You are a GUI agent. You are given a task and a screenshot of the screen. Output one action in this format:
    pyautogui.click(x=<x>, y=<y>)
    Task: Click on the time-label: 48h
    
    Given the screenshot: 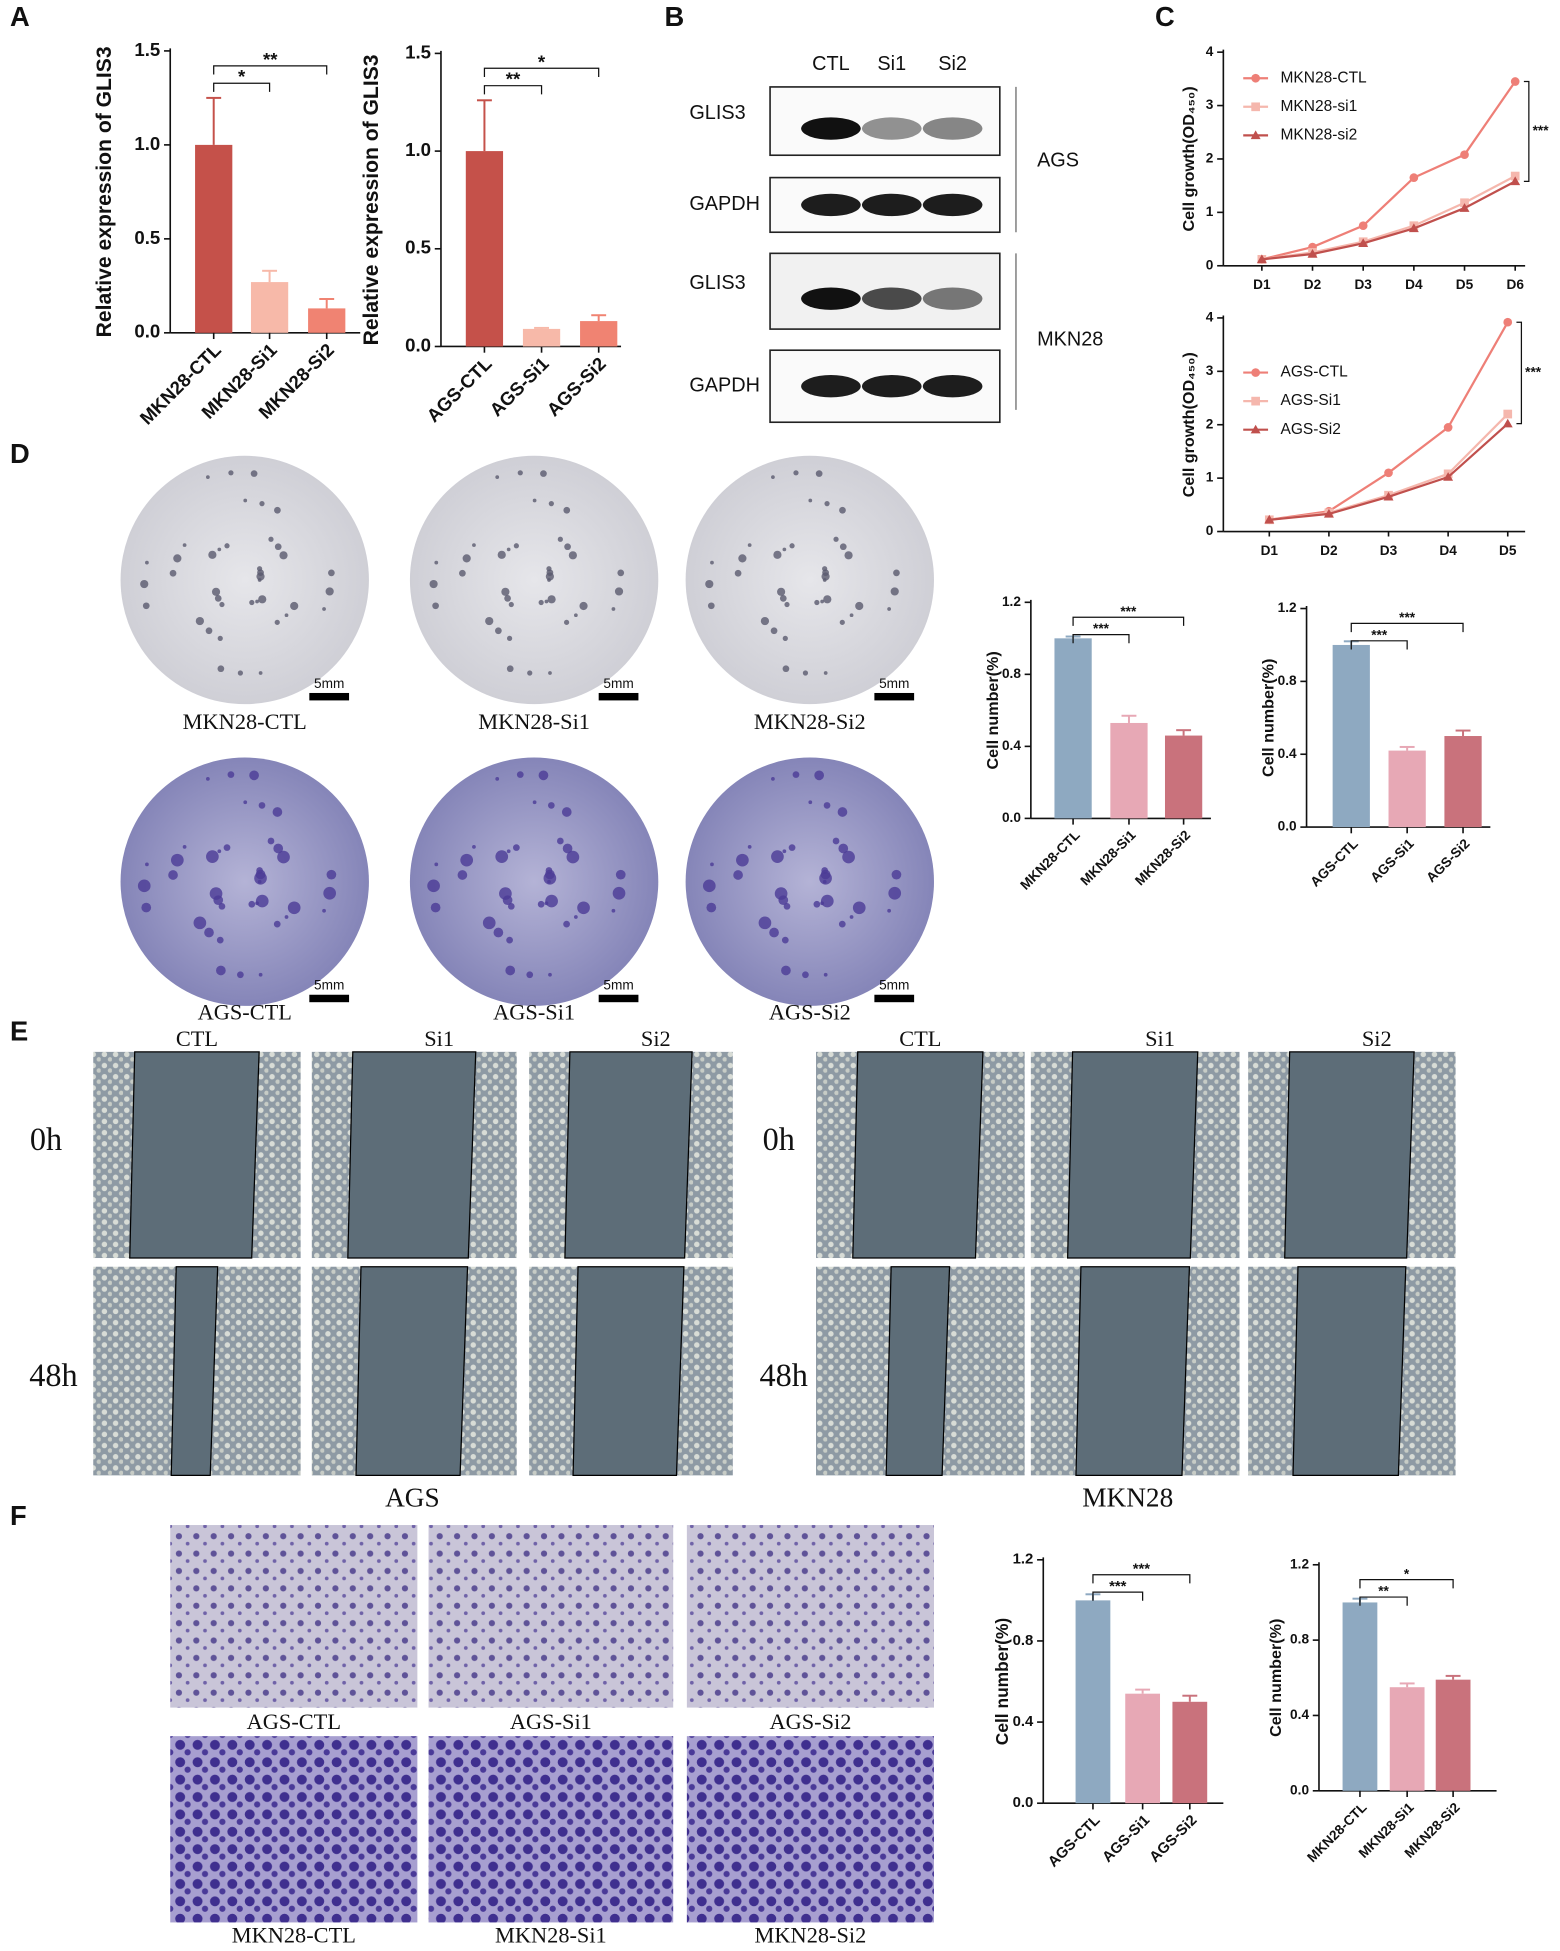 What is the action you would take?
    pyautogui.click(x=53, y=1375)
    